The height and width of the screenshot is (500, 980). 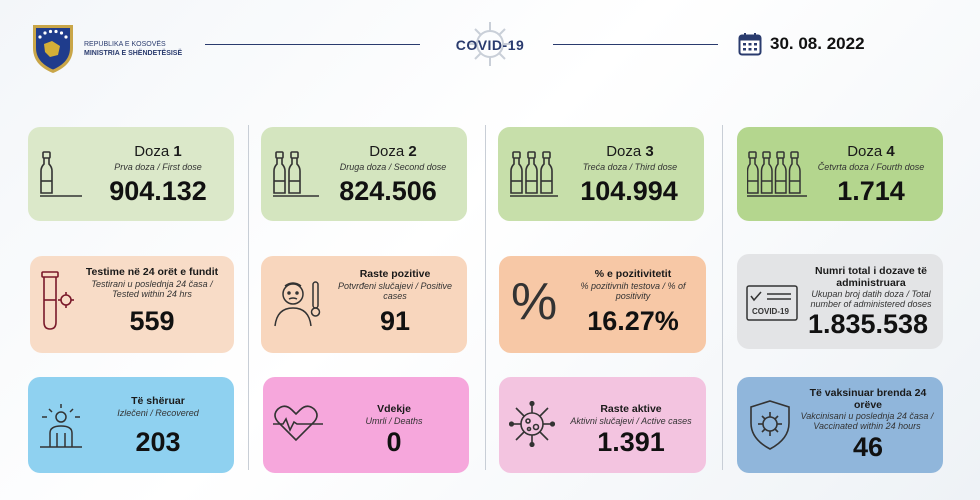 What do you see at coordinates (152, 272) in the screenshot?
I see `tests-title: Testime në 24 orët e fundit` at bounding box center [152, 272].